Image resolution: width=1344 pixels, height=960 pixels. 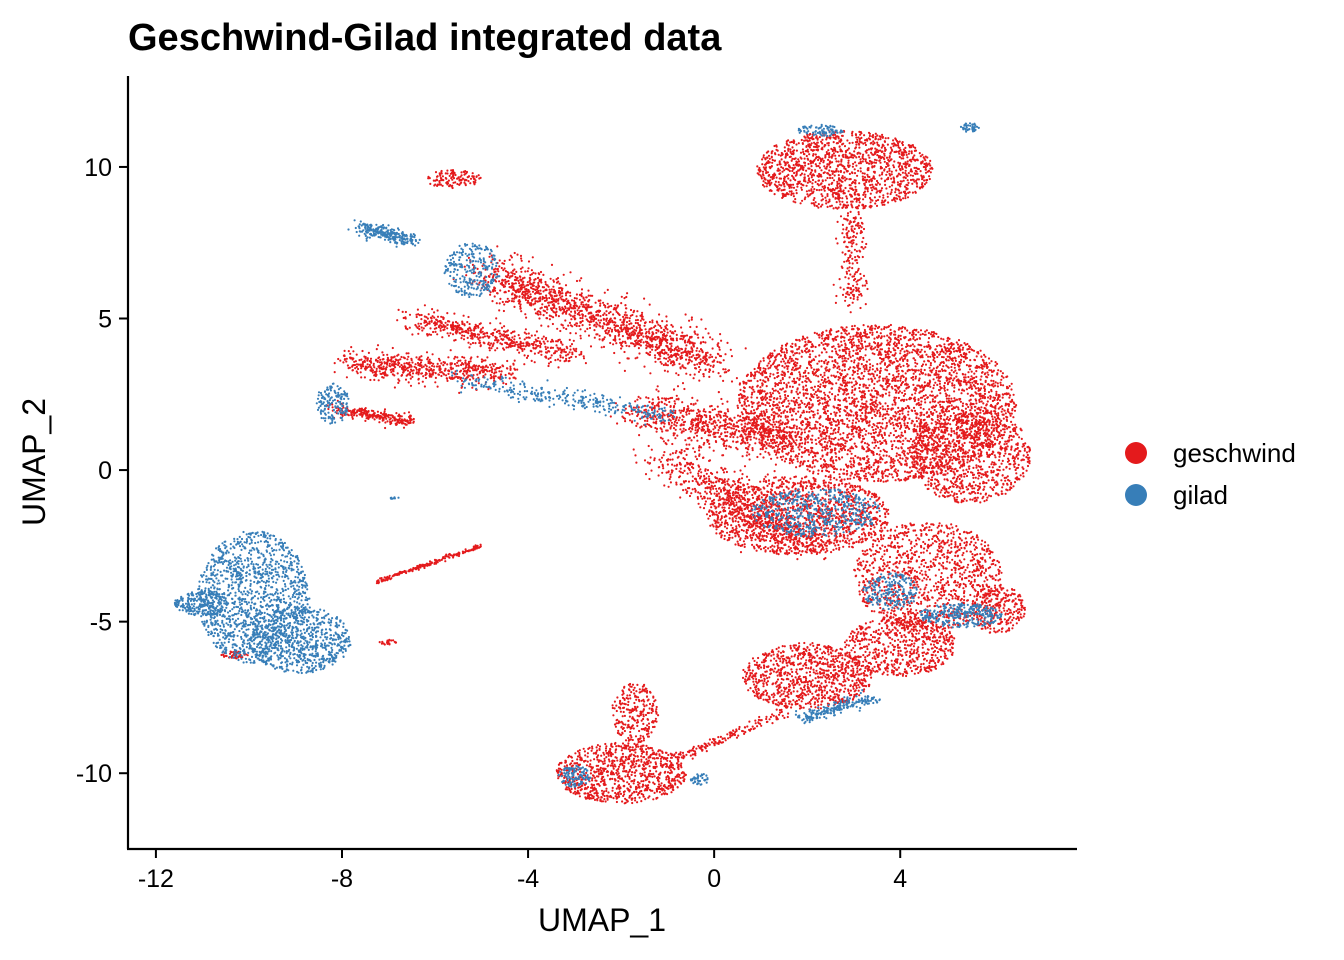 I want to click on x-axis-ticks: -12 -8 -4 0 4, so click(x=522, y=871).